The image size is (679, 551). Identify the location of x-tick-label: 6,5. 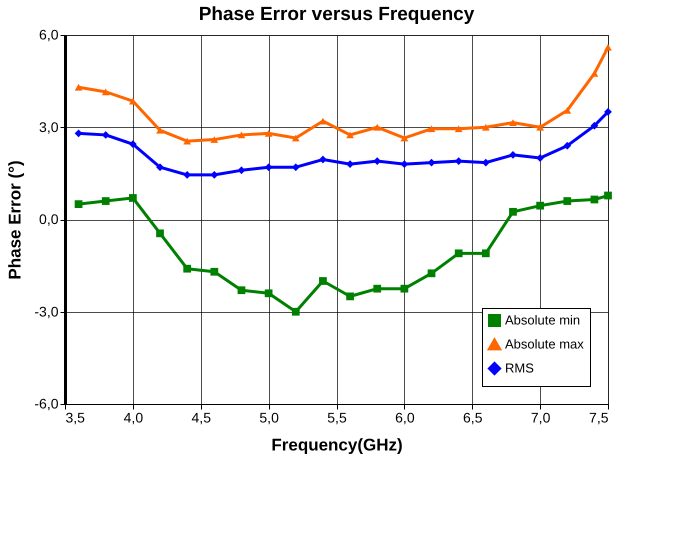
(473, 418).